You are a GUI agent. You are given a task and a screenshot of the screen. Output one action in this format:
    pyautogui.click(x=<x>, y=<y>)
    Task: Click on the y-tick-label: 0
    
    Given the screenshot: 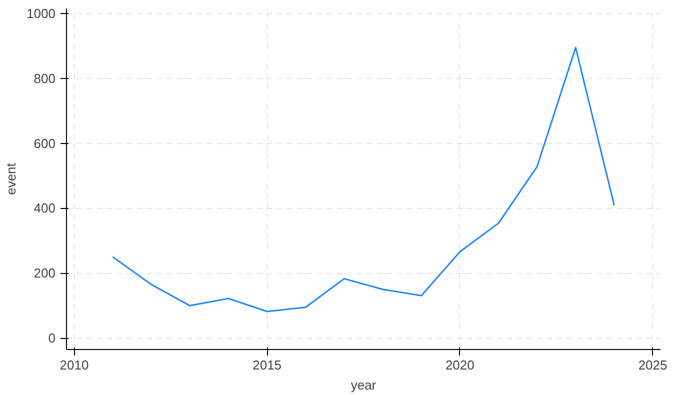 What is the action you would take?
    pyautogui.click(x=52, y=338)
    